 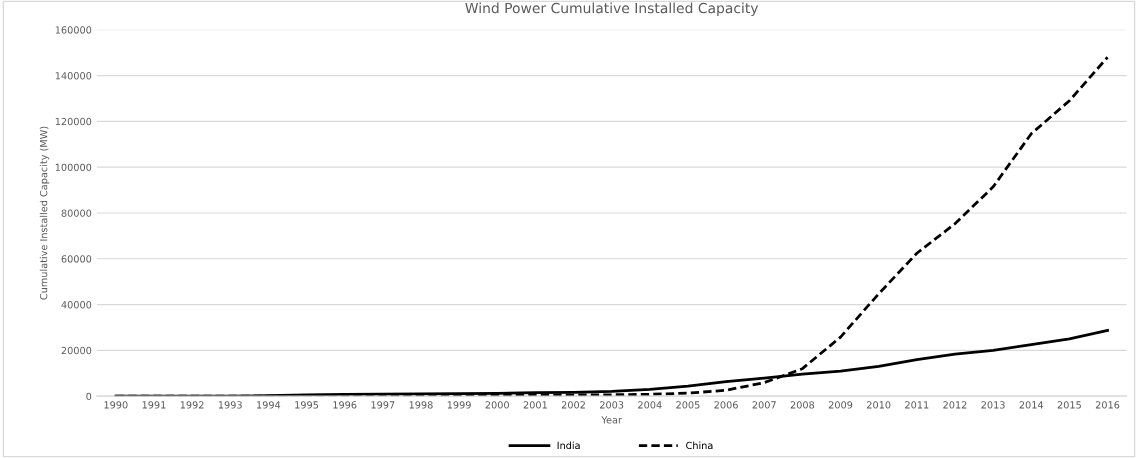 I want to click on x-tick-label: 2004, so click(x=650, y=405).